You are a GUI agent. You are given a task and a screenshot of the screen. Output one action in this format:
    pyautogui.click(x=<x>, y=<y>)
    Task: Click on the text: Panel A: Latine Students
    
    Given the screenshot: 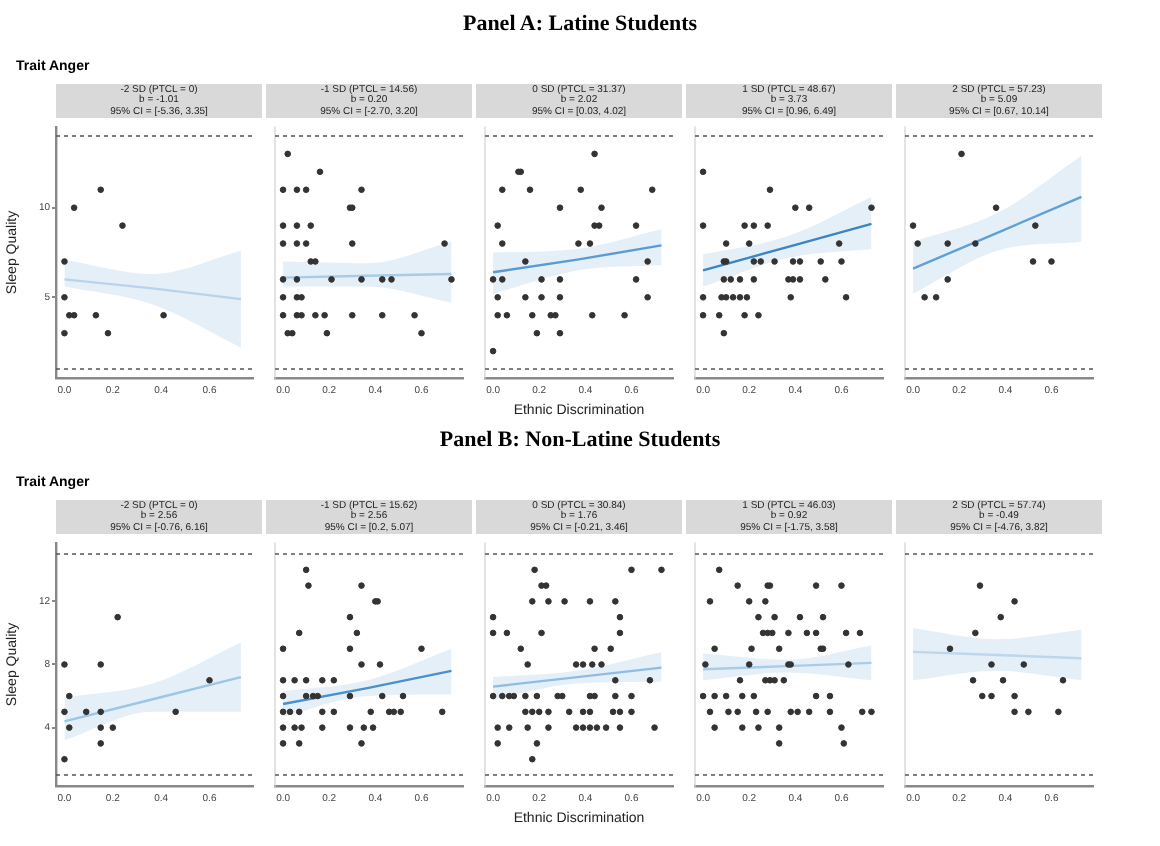 What is the action you would take?
    pyautogui.click(x=580, y=24)
    